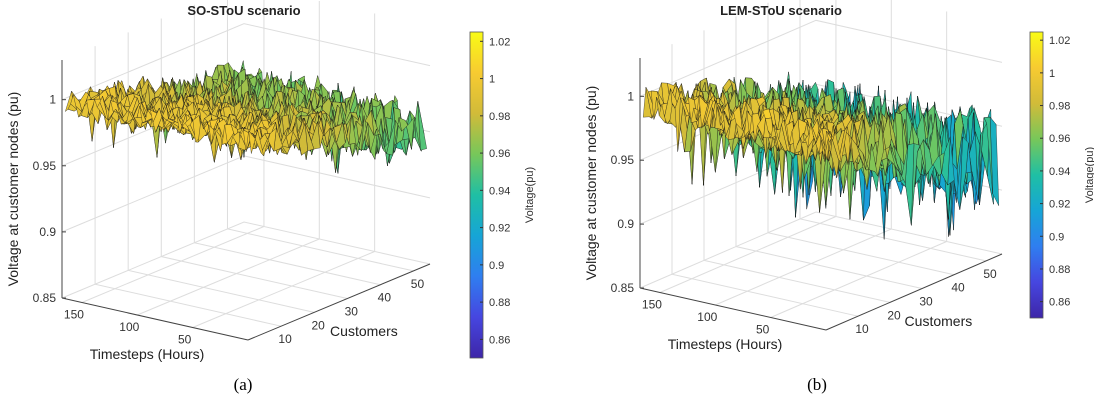  Describe the element at coordinates (339, 302) in the screenshot. I see `y-axis-line` at that location.